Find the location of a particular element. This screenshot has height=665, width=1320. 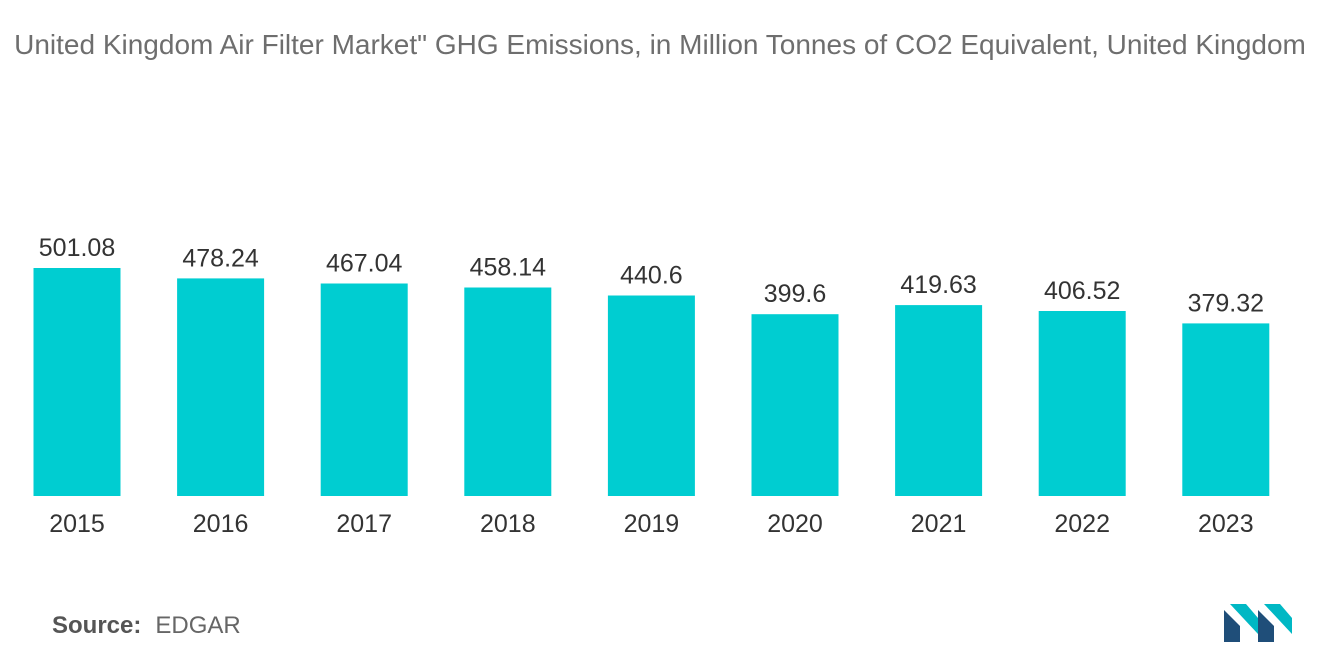

source-value: EDGAR is located at coordinates (198, 625).